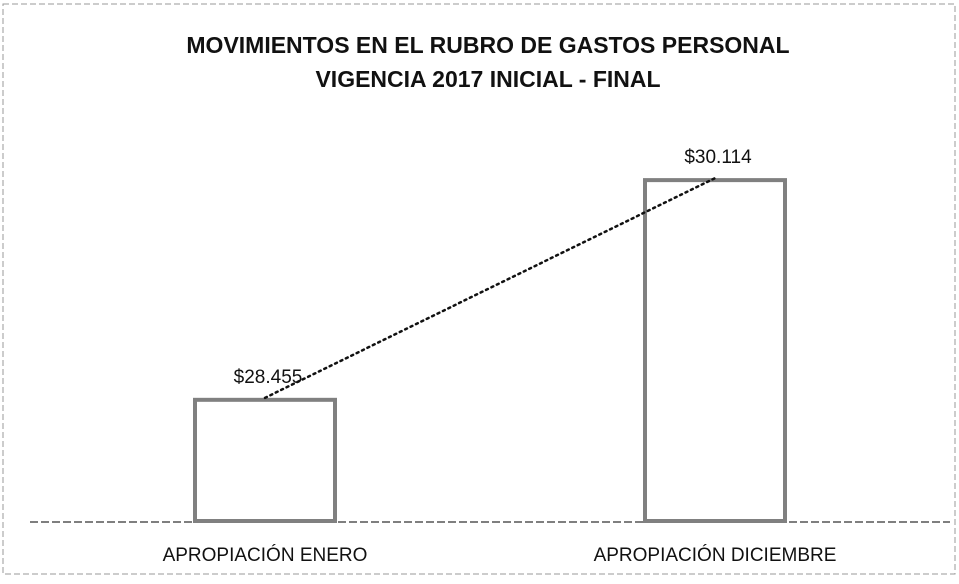 The image size is (959, 584). What do you see at coordinates (265, 555) in the screenshot?
I see `x-tick-label: APROPIACIÓN ENERO` at bounding box center [265, 555].